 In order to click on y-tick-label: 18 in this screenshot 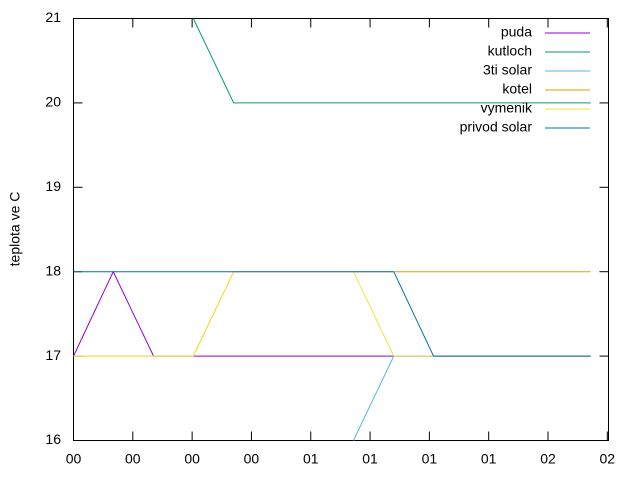, I will do `click(53, 270)`.